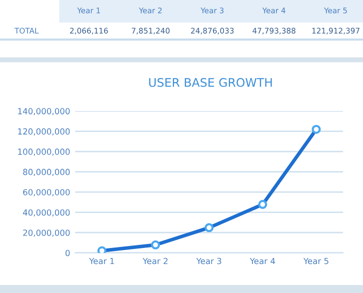 The height and width of the screenshot is (293, 363). What do you see at coordinates (209, 261) in the screenshot?
I see `x-tick-label: Year 3` at bounding box center [209, 261].